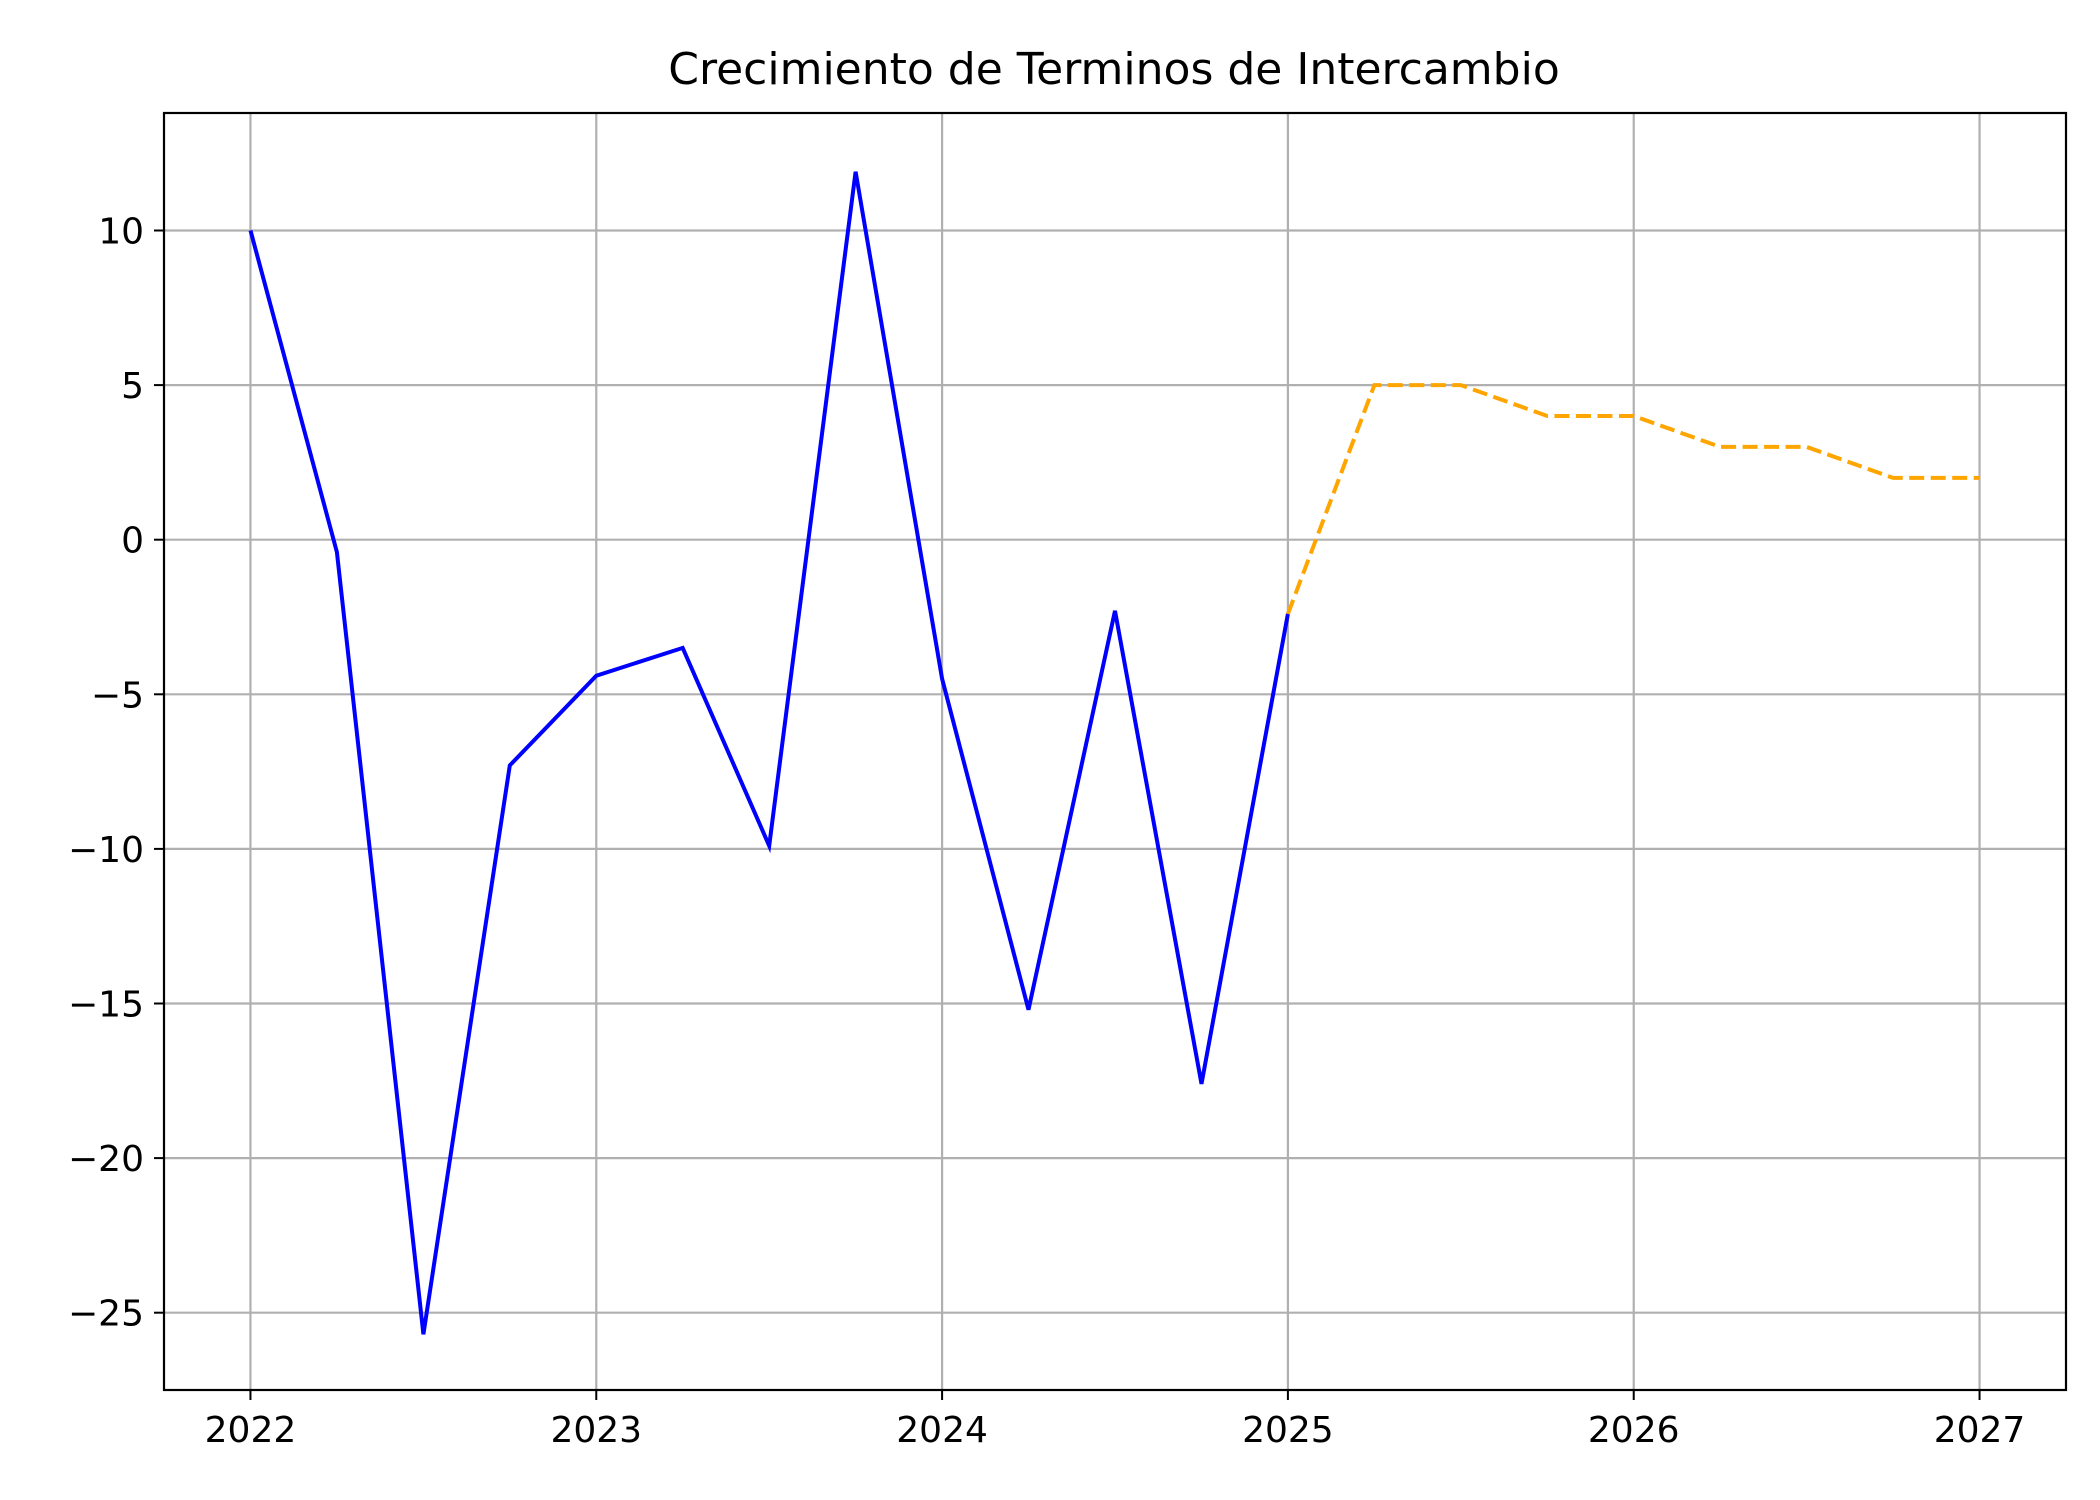  I want to click on y-axis: −25 −20 −15 −10 −5 0 5 10, so click(116, 773).